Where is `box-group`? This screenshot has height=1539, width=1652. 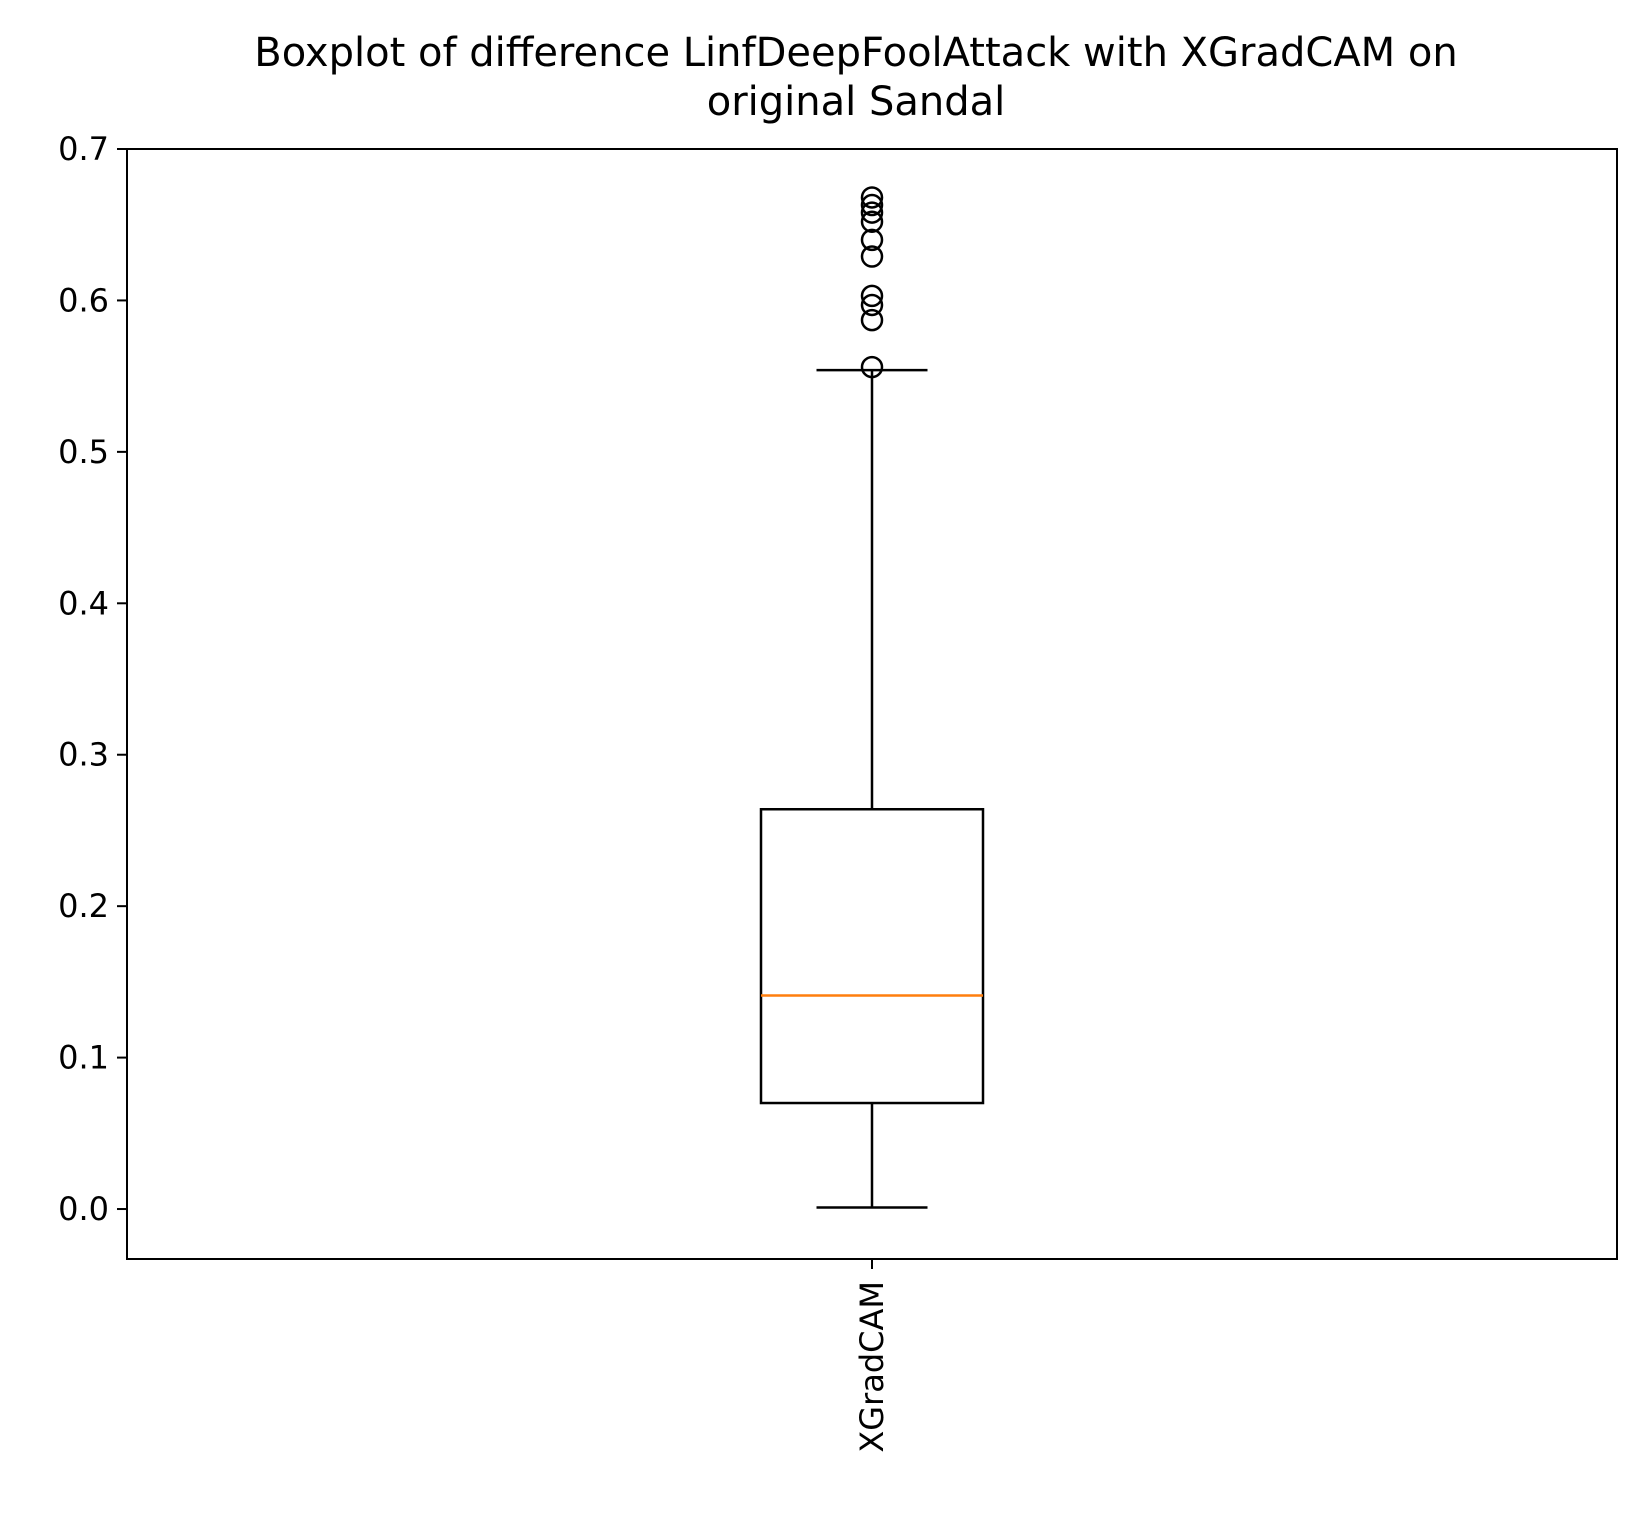 box-group is located at coordinates (872, 697).